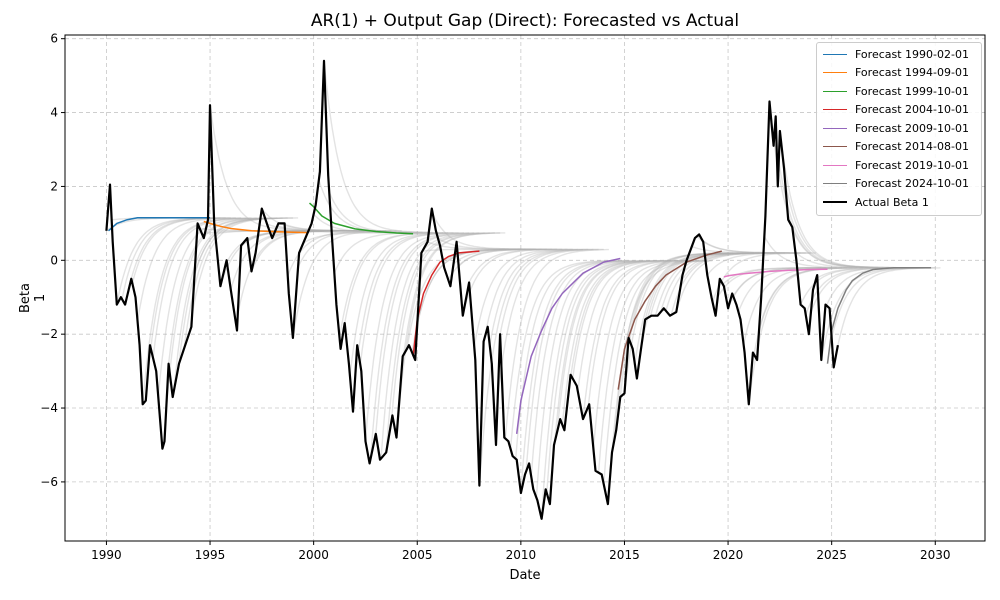 Image resolution: width=1000 pixels, height=600 pixels. I want to click on x-tick-label: 2000, so click(313, 555).